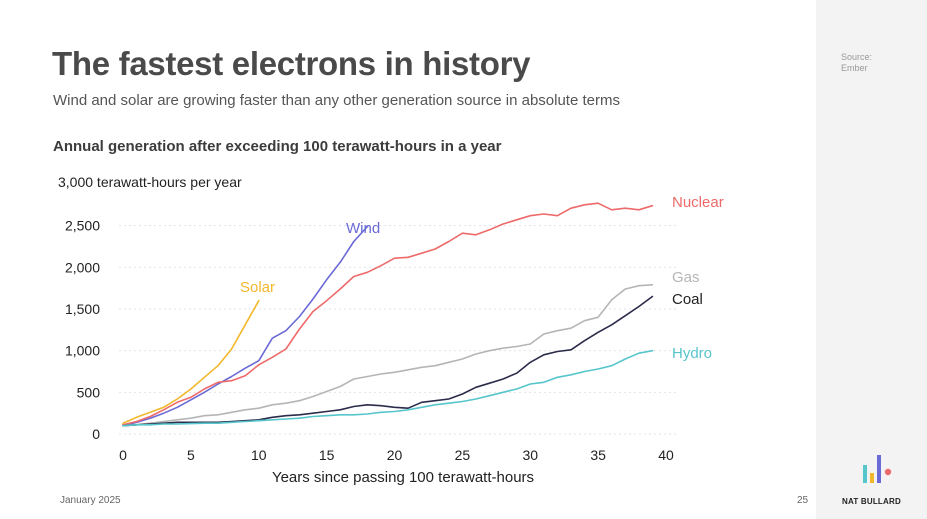  What do you see at coordinates (598, 455) in the screenshot?
I see `x-tick-label: 35` at bounding box center [598, 455].